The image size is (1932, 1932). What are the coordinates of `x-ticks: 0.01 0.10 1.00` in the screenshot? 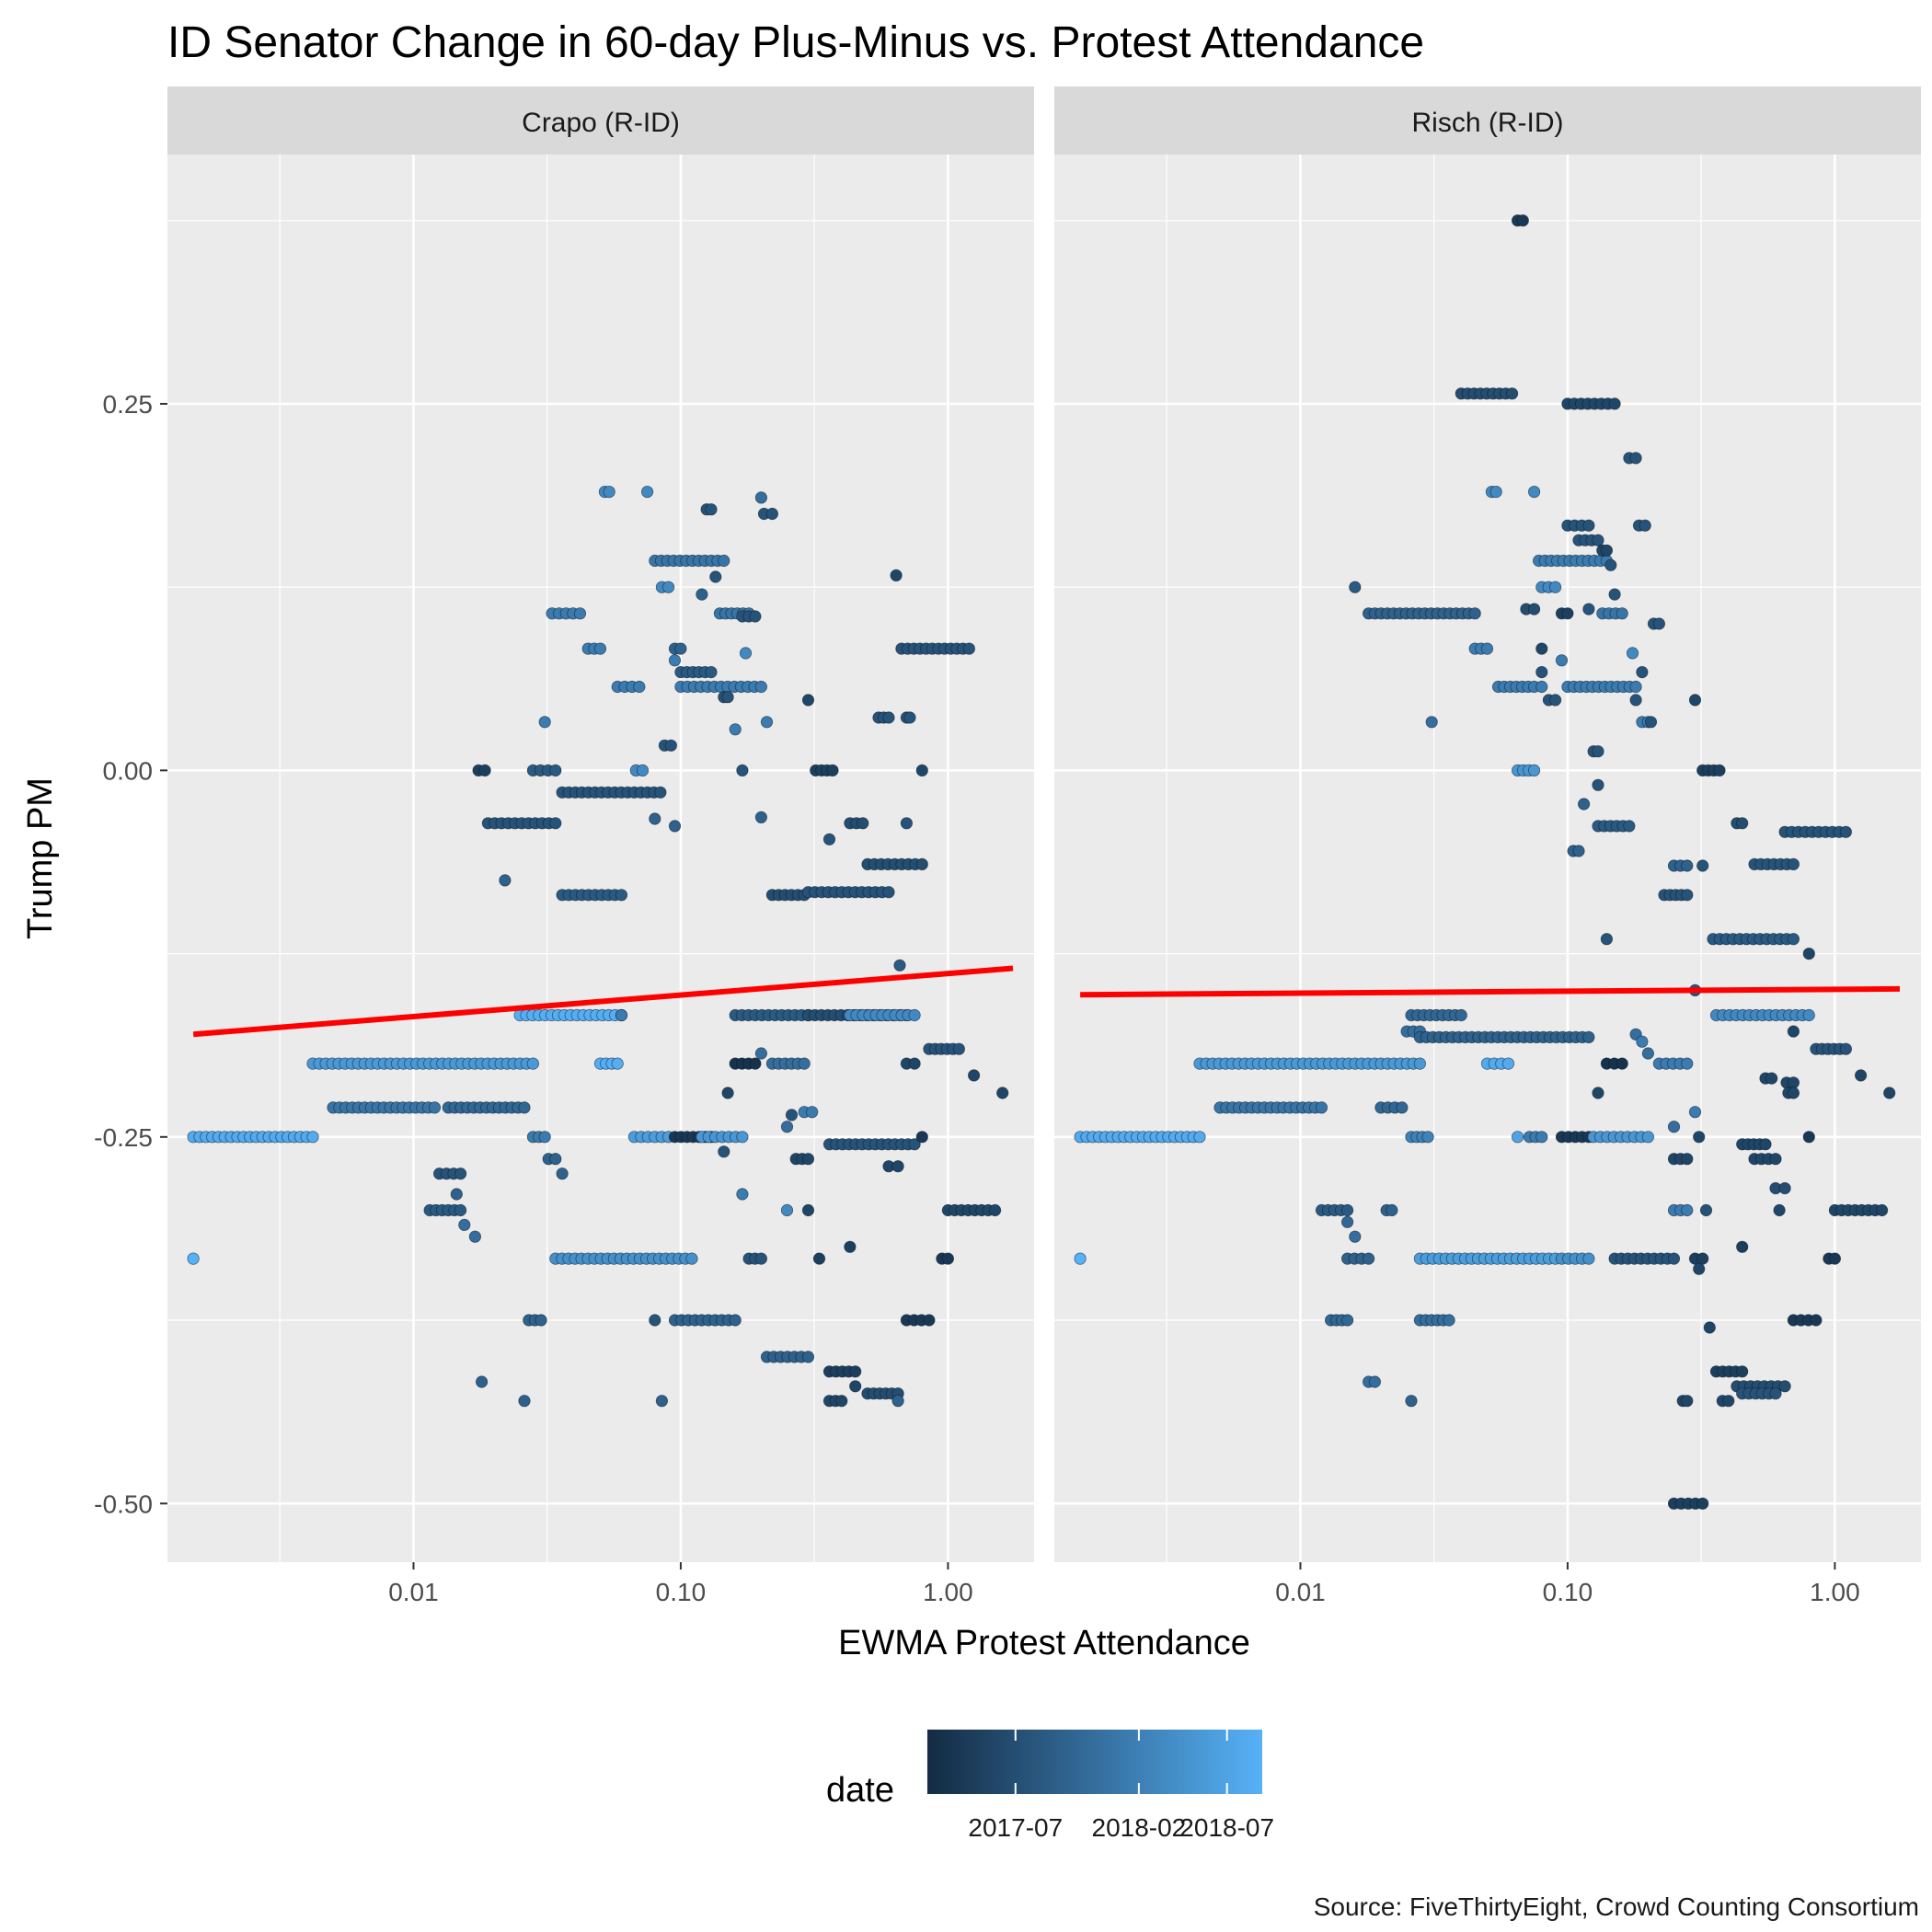 It's located at (1567, 1584).